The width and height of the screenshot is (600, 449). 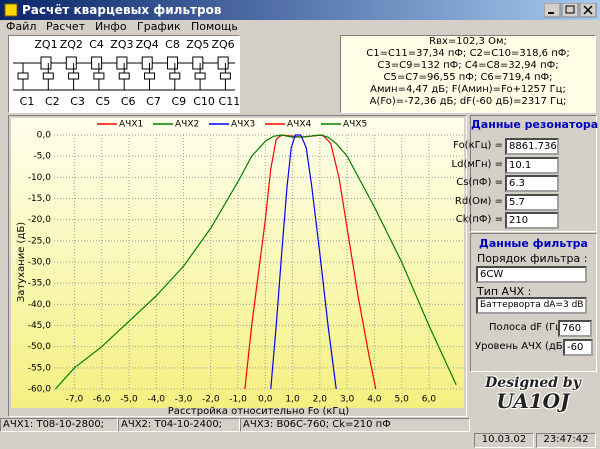 I want to click on info-line: C5=C7=96,55 пФ; C6=719,4 пФ;, so click(x=468, y=77).